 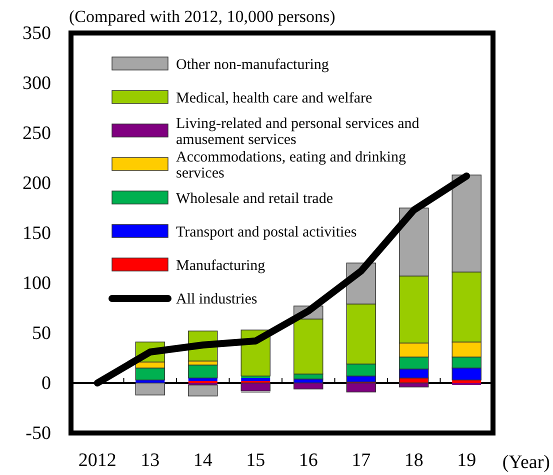 I want to click on legend-label: All industries, so click(x=217, y=300).